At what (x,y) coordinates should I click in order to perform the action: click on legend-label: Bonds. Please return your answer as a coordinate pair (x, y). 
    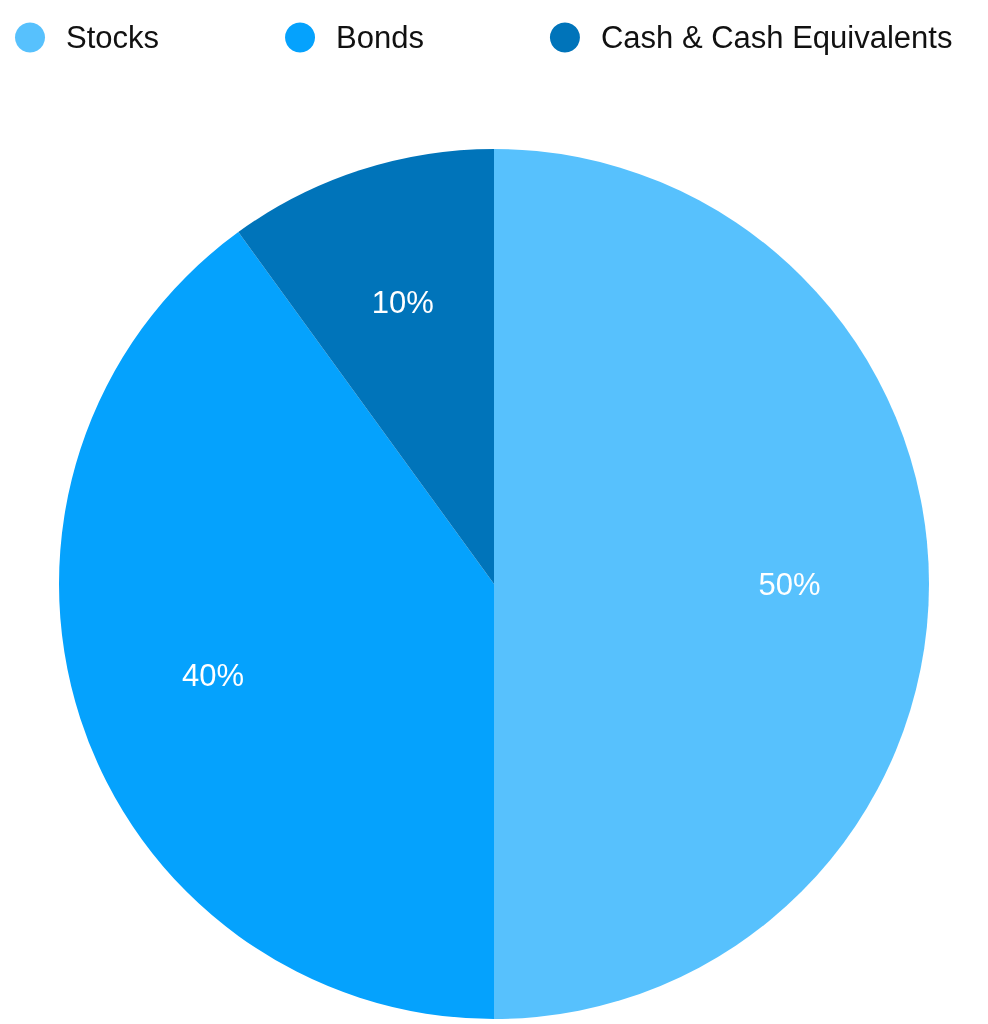
    Looking at the image, I should click on (380, 37).